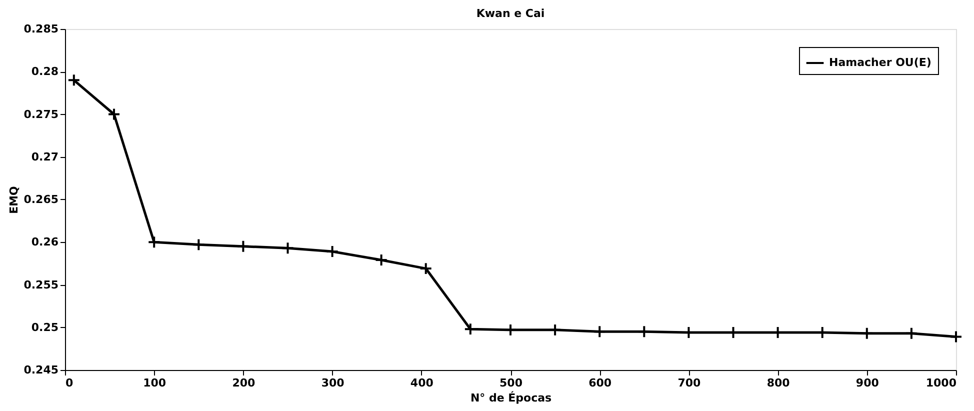  I want to click on x-tick-label: 700, so click(690, 383).